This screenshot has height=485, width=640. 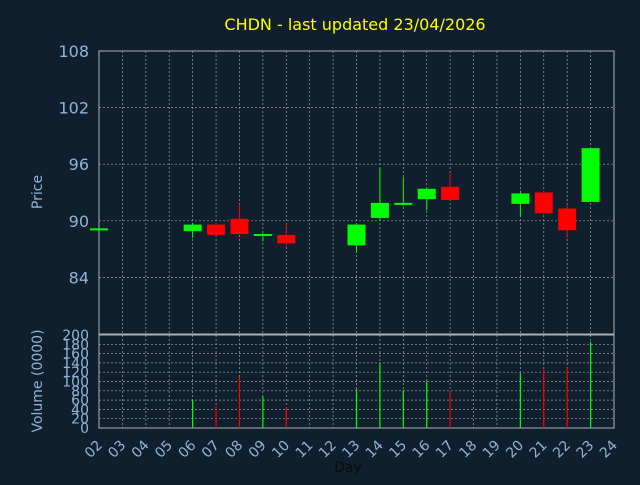 What do you see at coordinates (164, 450) in the screenshot?
I see `x-tick-label: 05` at bounding box center [164, 450].